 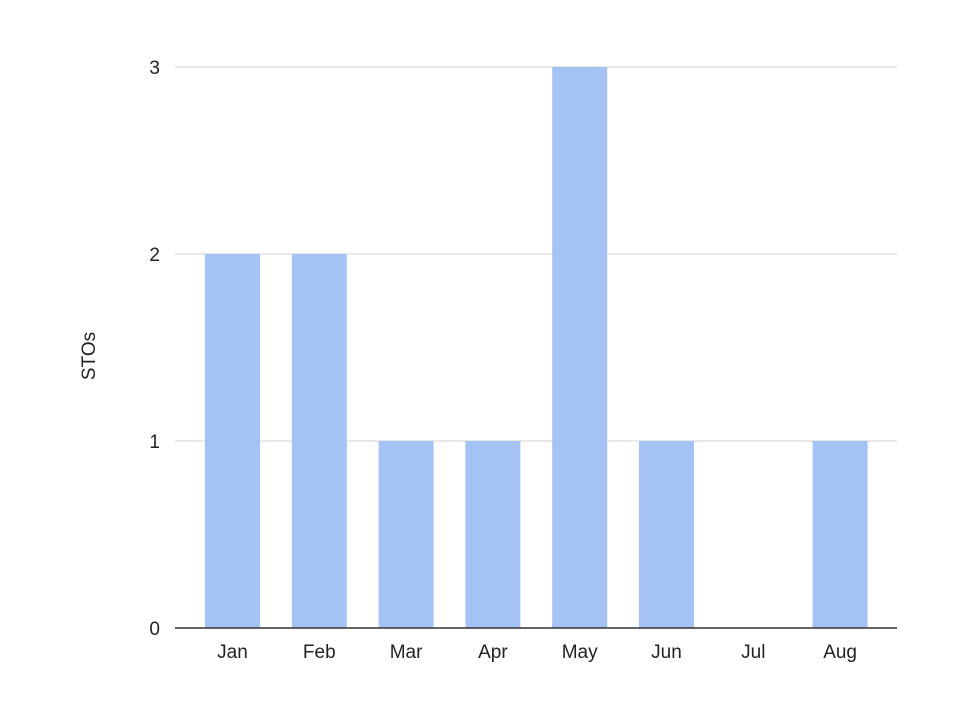 What do you see at coordinates (537, 652) in the screenshot?
I see `x-axis-ticks: Jan Feb Mar Apr May Jun Jul Aug` at bounding box center [537, 652].